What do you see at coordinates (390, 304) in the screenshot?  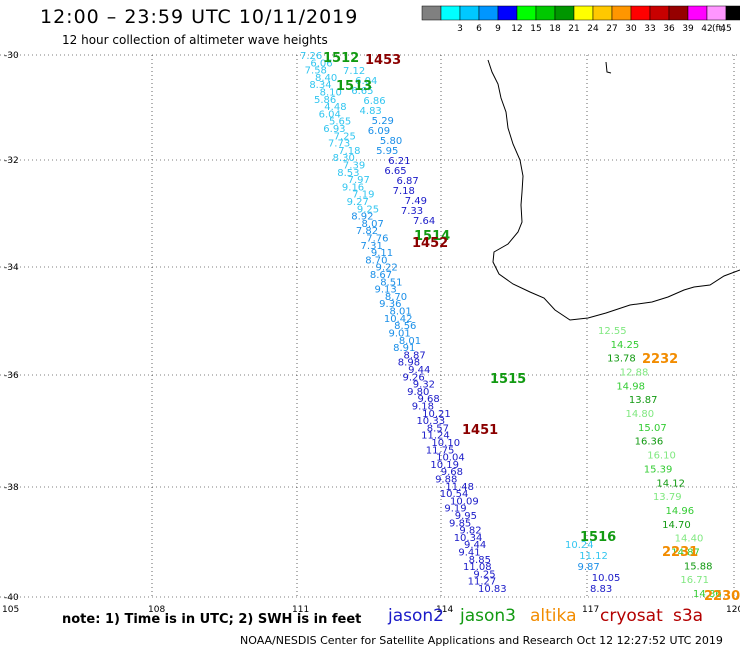 I see `wave-height-value: 9.36` at bounding box center [390, 304].